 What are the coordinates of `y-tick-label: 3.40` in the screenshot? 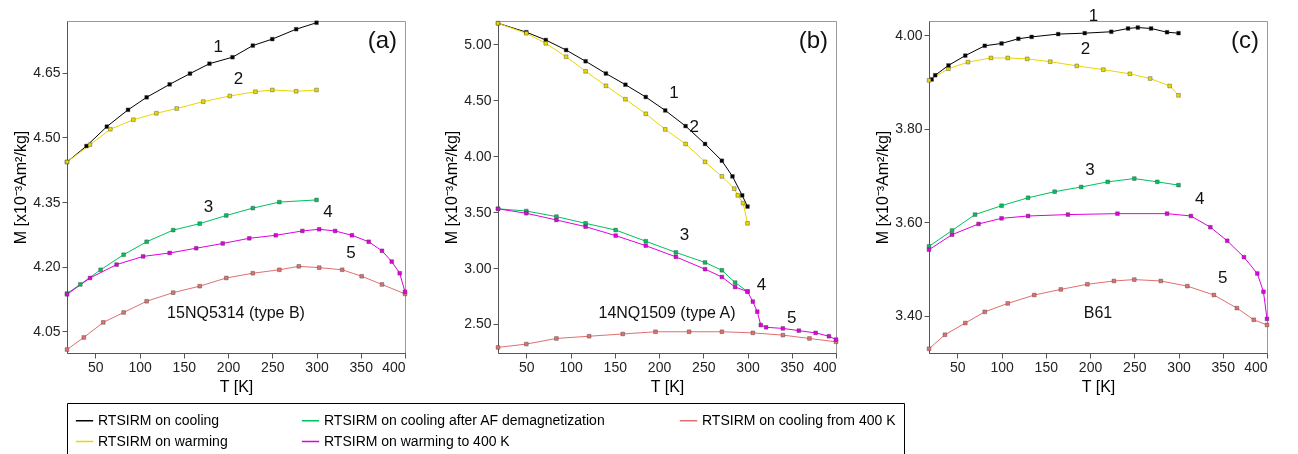 It's located at (909, 315).